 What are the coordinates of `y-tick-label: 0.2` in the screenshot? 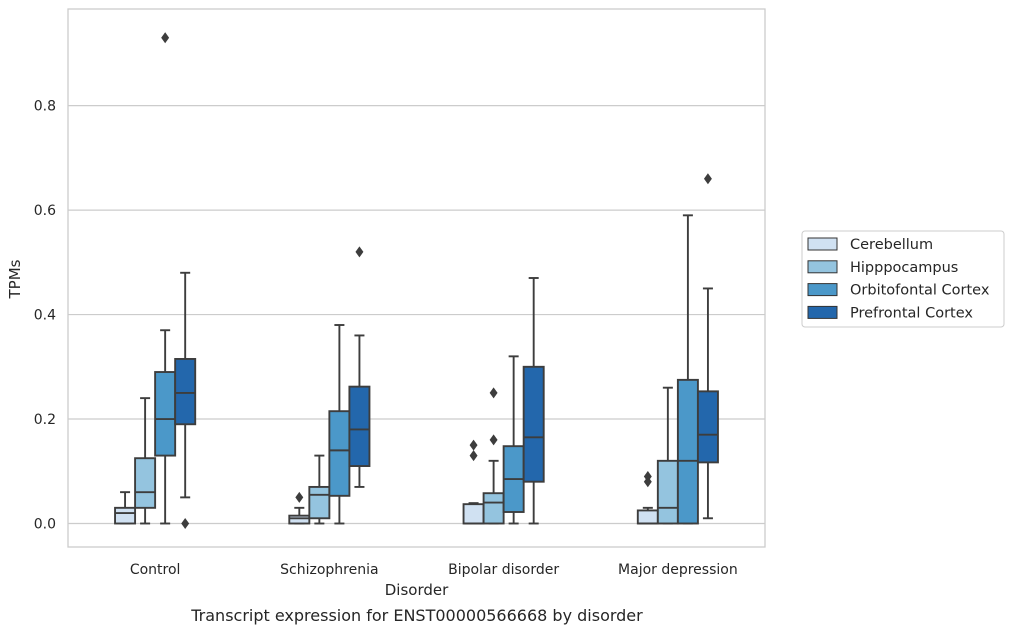 It's located at (45, 420).